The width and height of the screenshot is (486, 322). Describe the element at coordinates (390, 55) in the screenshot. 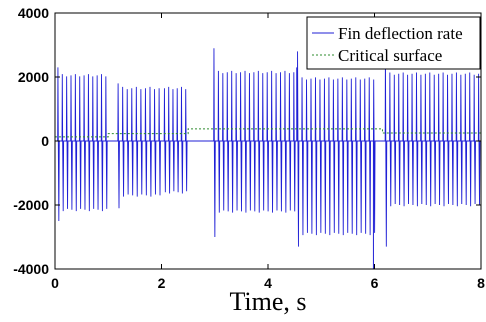

I see `legend-label-critical-surface: Critical surface` at that location.